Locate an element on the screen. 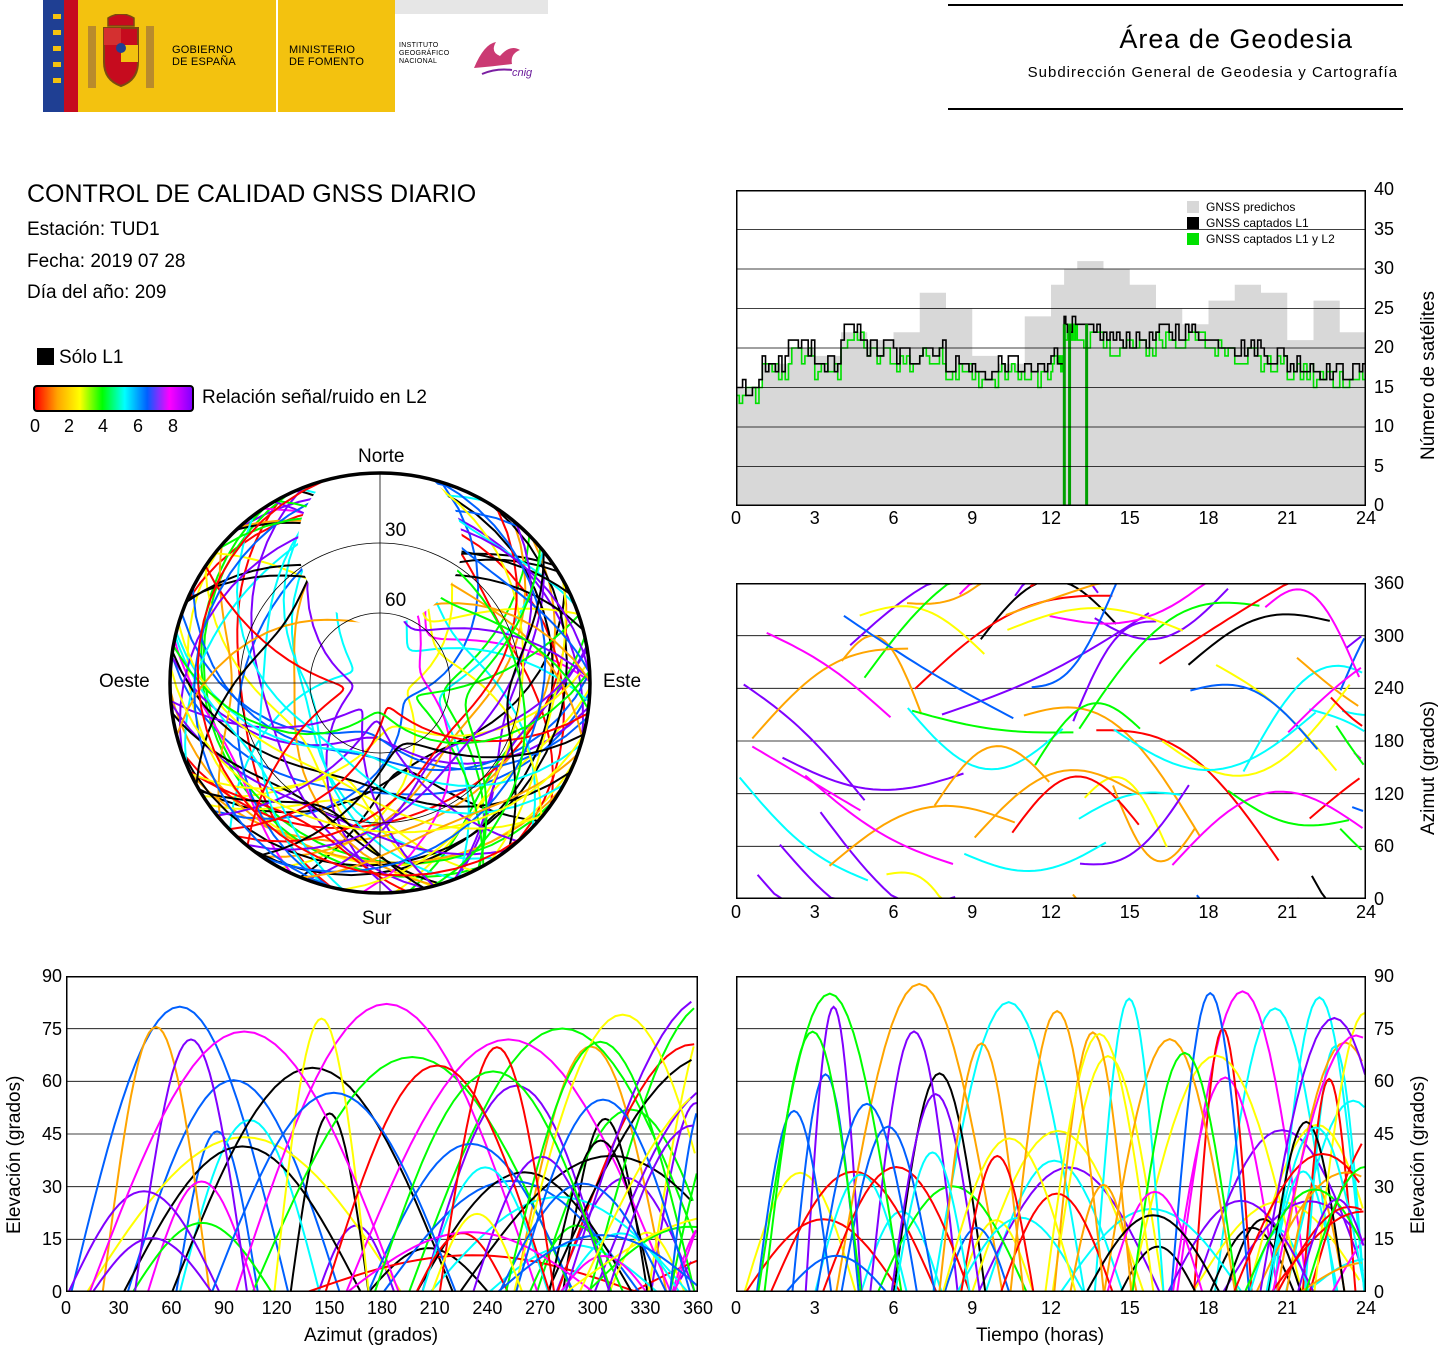  snr-tick: 4 is located at coordinates (103, 426).